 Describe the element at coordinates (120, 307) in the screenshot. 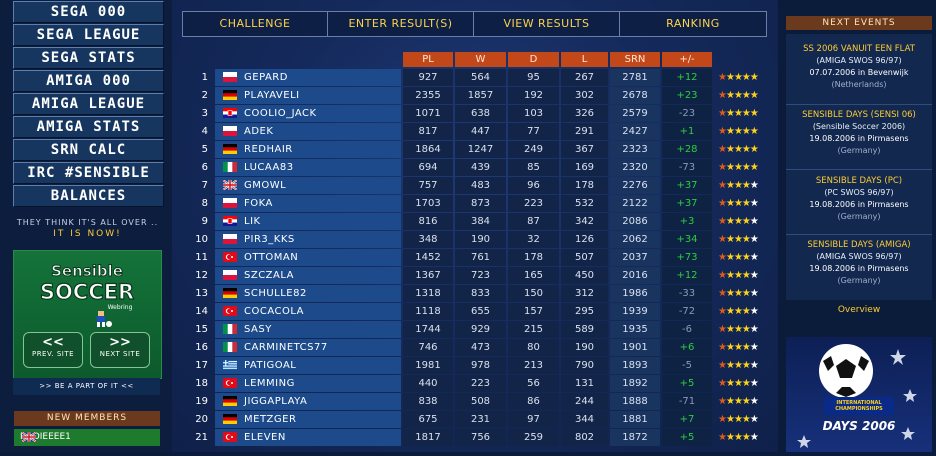

I see `svg-text: Webring` at that location.